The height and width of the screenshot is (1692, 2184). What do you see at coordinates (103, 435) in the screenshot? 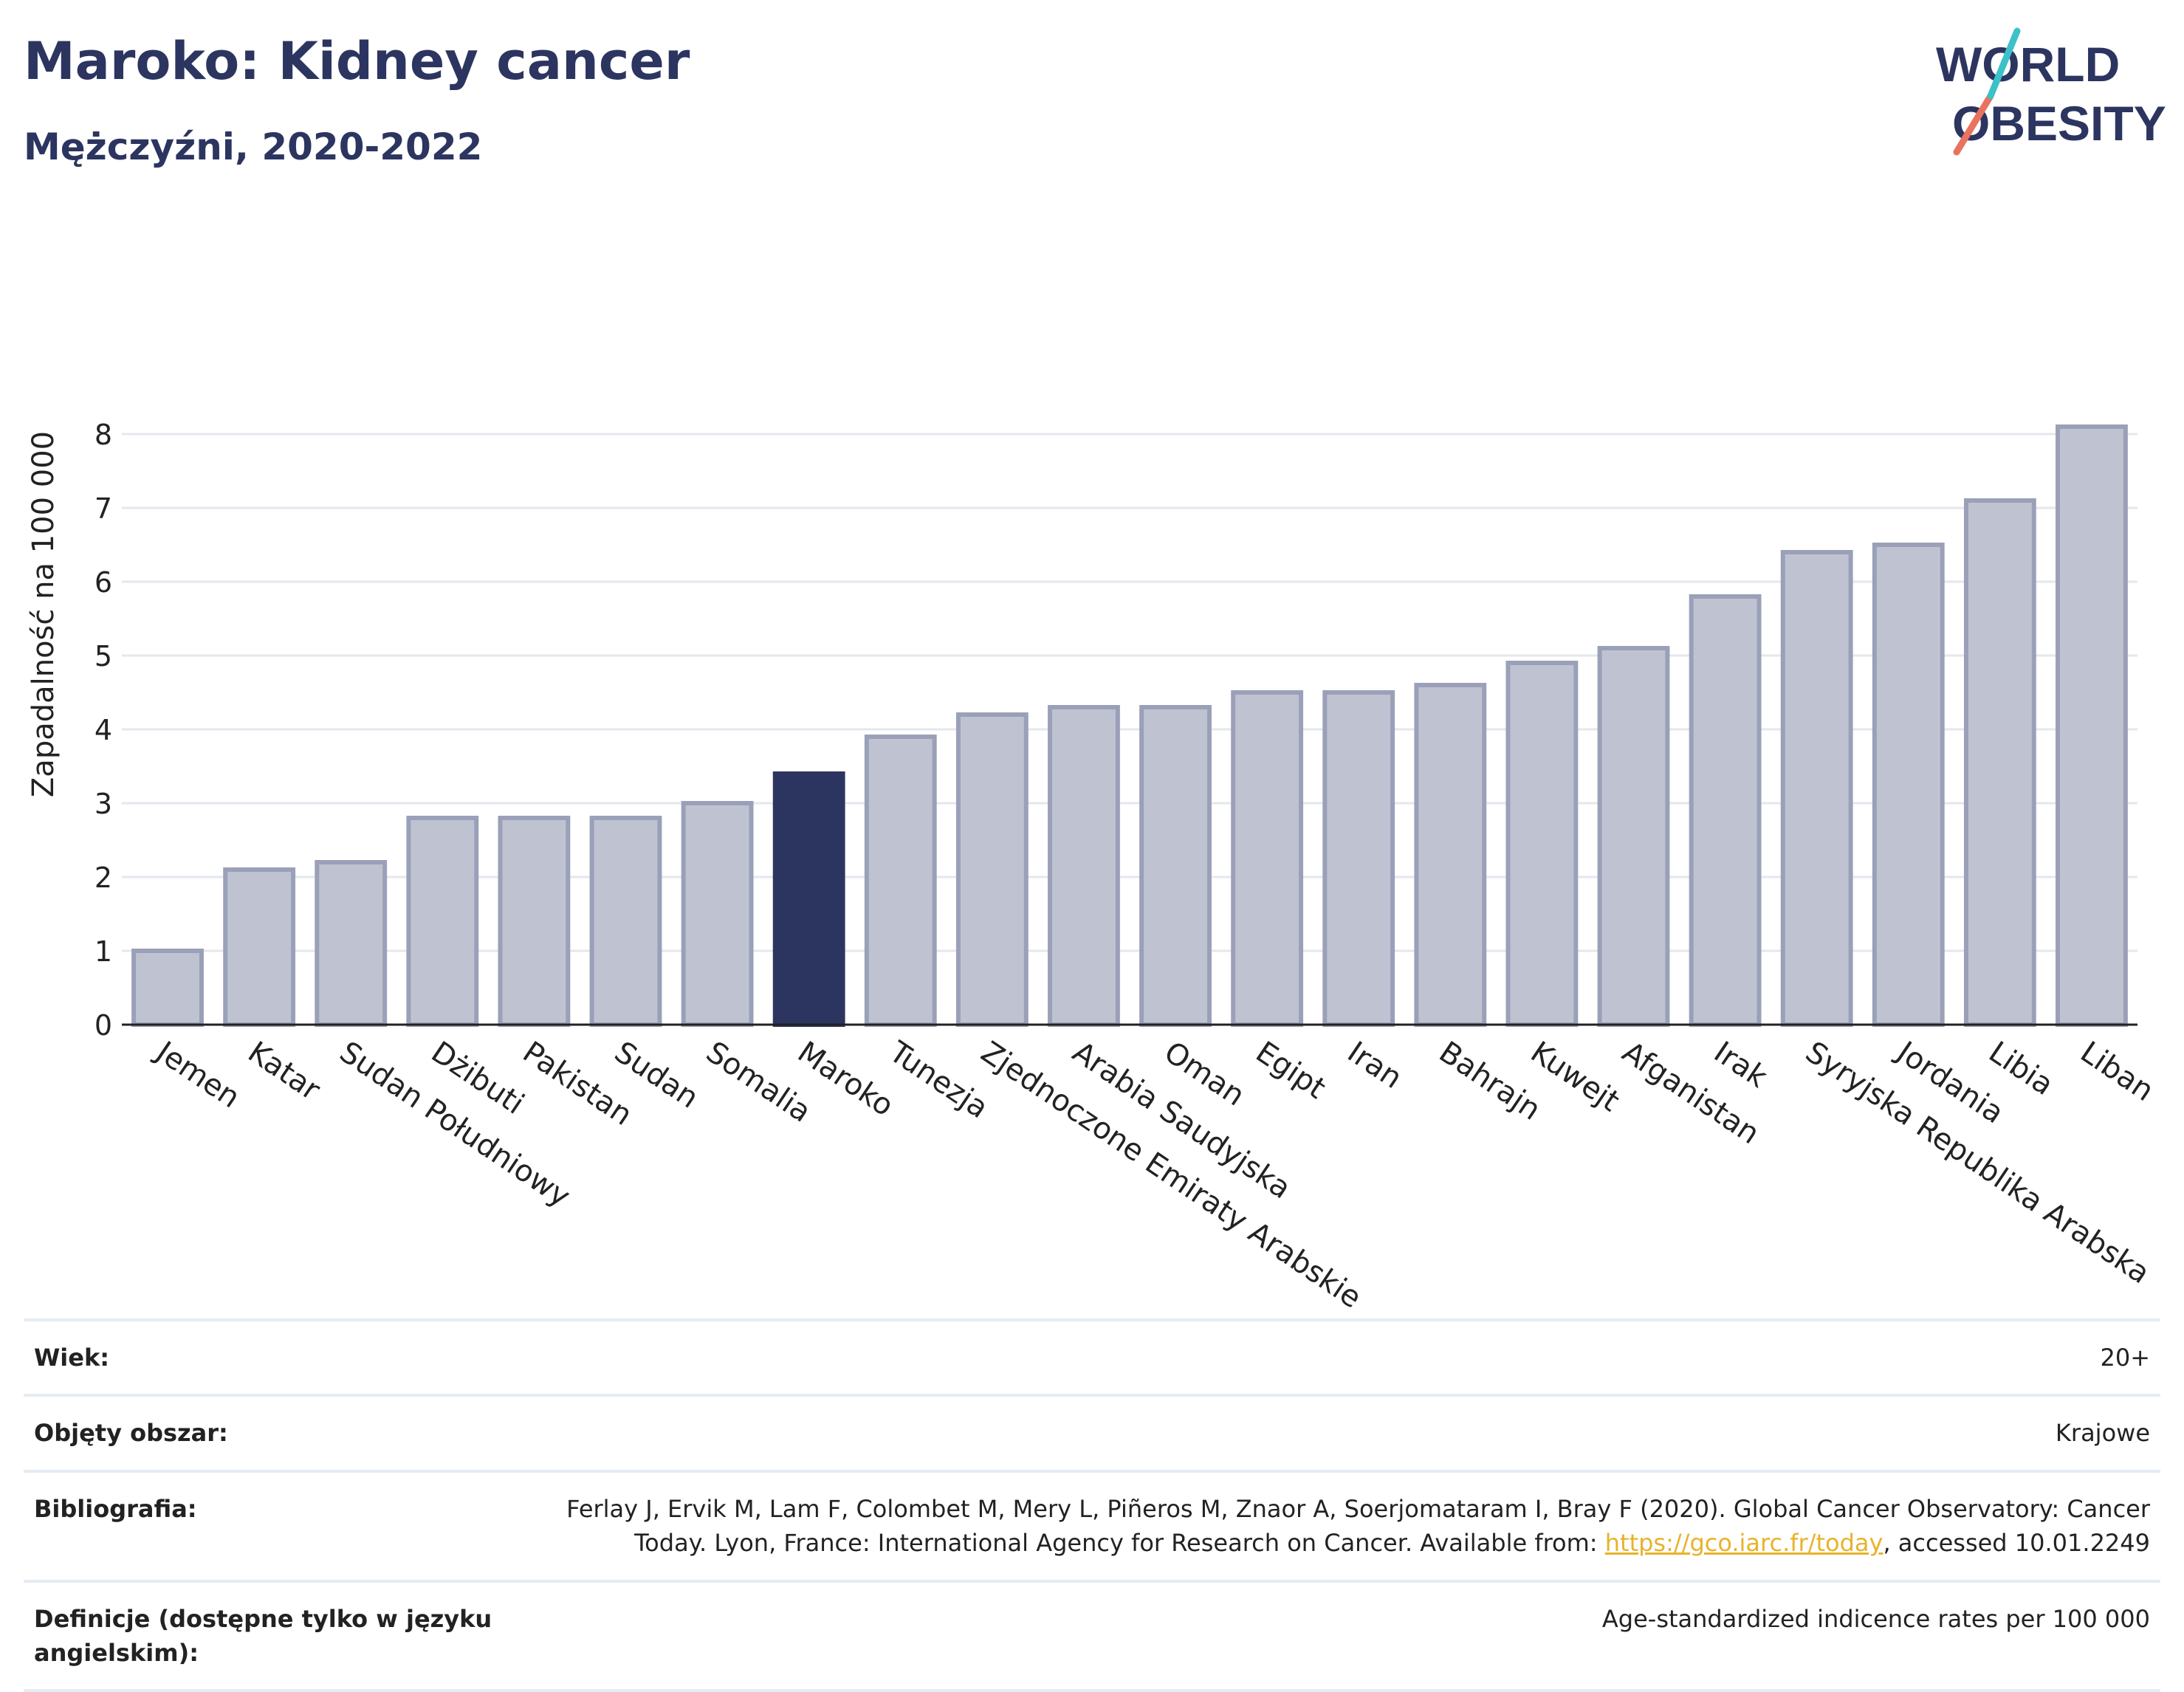
I see `y-tick-label: 8` at bounding box center [103, 435].